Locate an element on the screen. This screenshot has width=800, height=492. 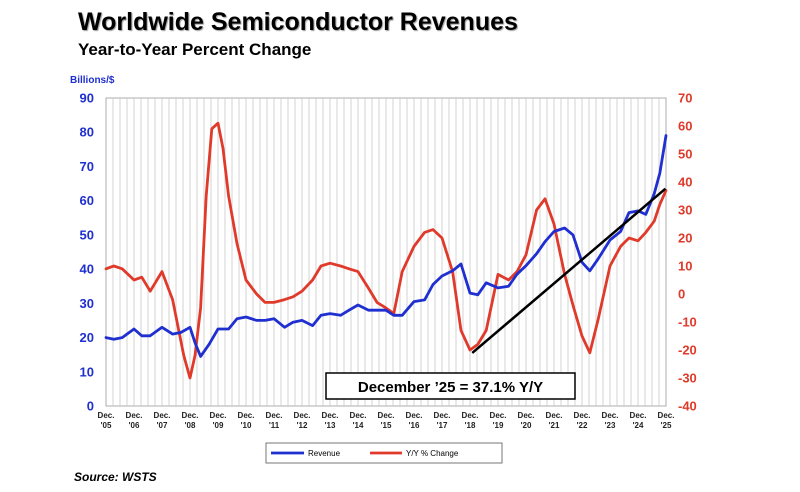
x-tick-label: '22 is located at coordinates (582, 425).